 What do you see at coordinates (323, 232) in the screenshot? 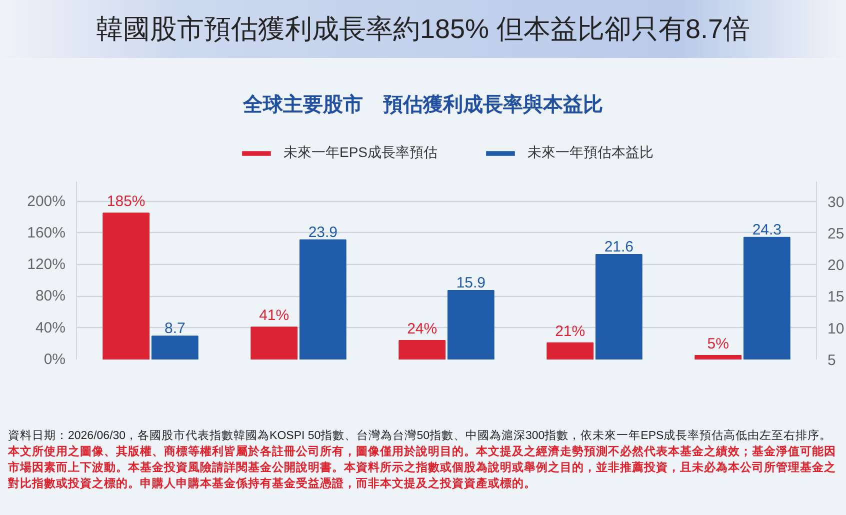
I see `data-label: 23.9` at bounding box center [323, 232].